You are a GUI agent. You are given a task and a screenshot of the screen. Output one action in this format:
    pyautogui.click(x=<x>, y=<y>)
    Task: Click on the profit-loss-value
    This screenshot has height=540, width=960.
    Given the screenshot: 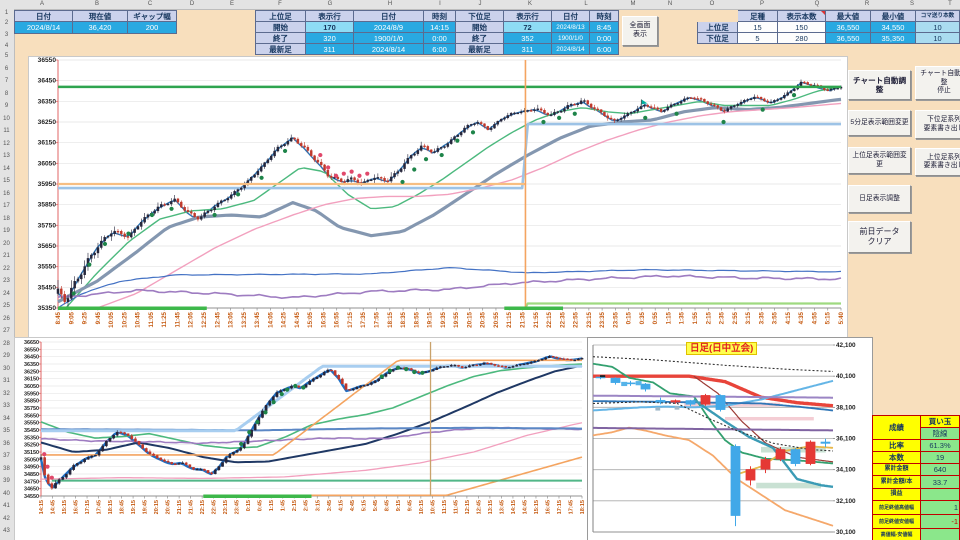 What is the action you would take?
    pyautogui.click(x=940, y=494)
    